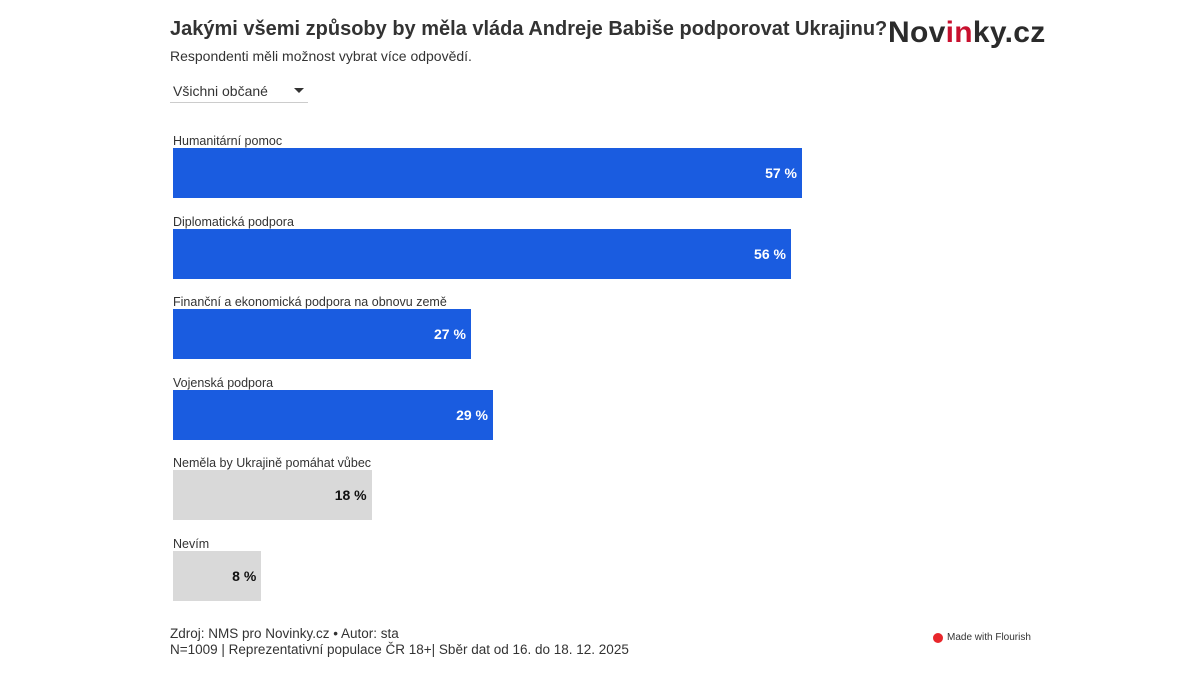 Image resolution: width=1200 pixels, height=675 pixels. What do you see at coordinates (781, 173) in the screenshot?
I see `bar-value-label: 57 %` at bounding box center [781, 173].